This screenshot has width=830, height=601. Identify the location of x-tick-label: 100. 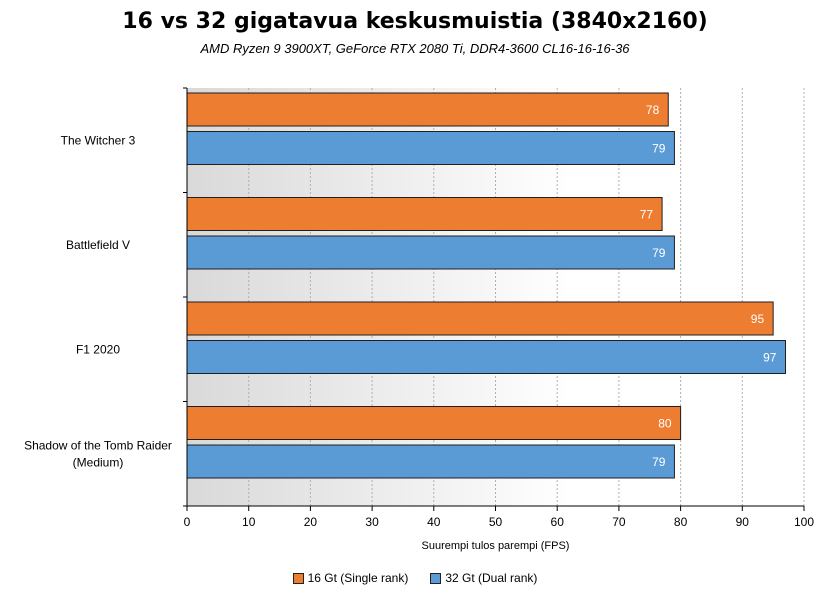
(804, 522).